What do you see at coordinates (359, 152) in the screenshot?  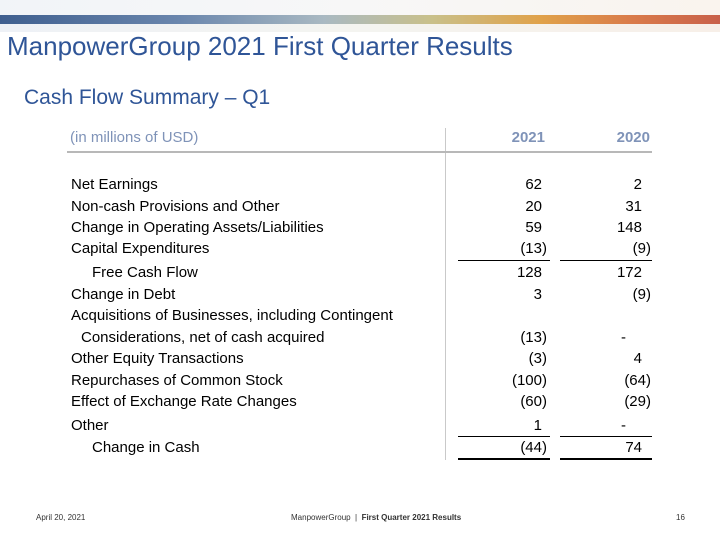 I see `header-rule` at bounding box center [359, 152].